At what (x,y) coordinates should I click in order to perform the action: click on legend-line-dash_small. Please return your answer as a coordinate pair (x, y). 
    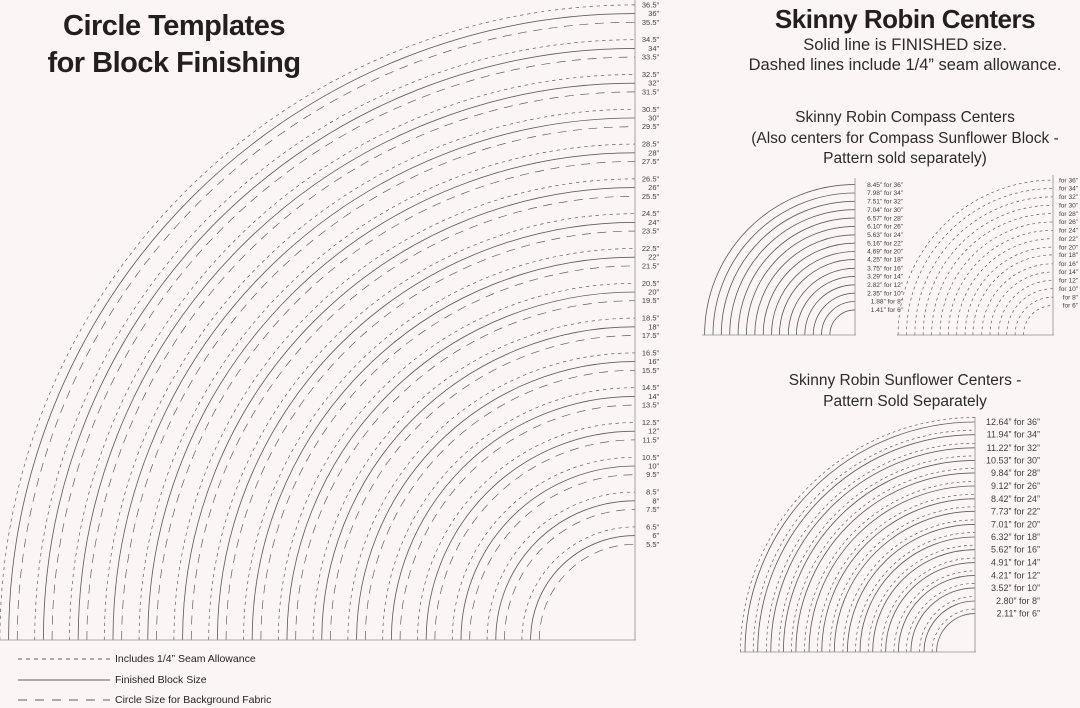
    Looking at the image, I should click on (64, 659).